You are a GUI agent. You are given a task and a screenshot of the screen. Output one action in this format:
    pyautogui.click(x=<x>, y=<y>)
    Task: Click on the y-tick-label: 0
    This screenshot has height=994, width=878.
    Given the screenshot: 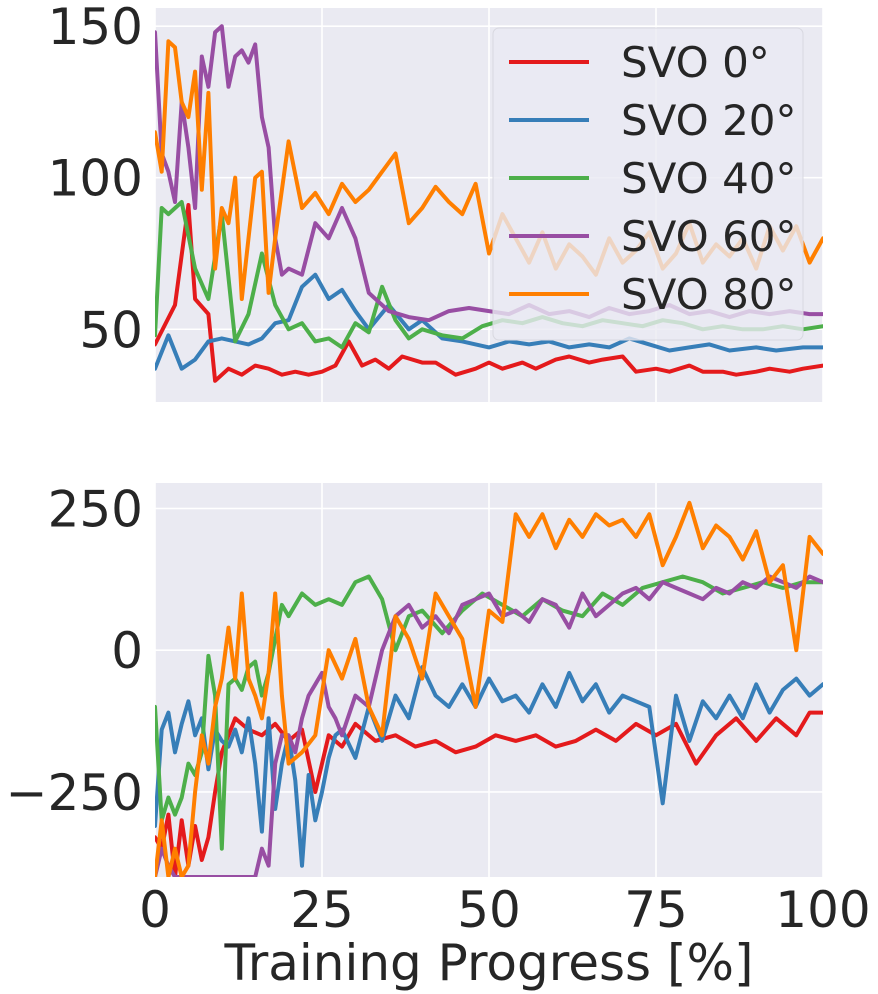 What is the action you would take?
    pyautogui.click(x=127, y=651)
    